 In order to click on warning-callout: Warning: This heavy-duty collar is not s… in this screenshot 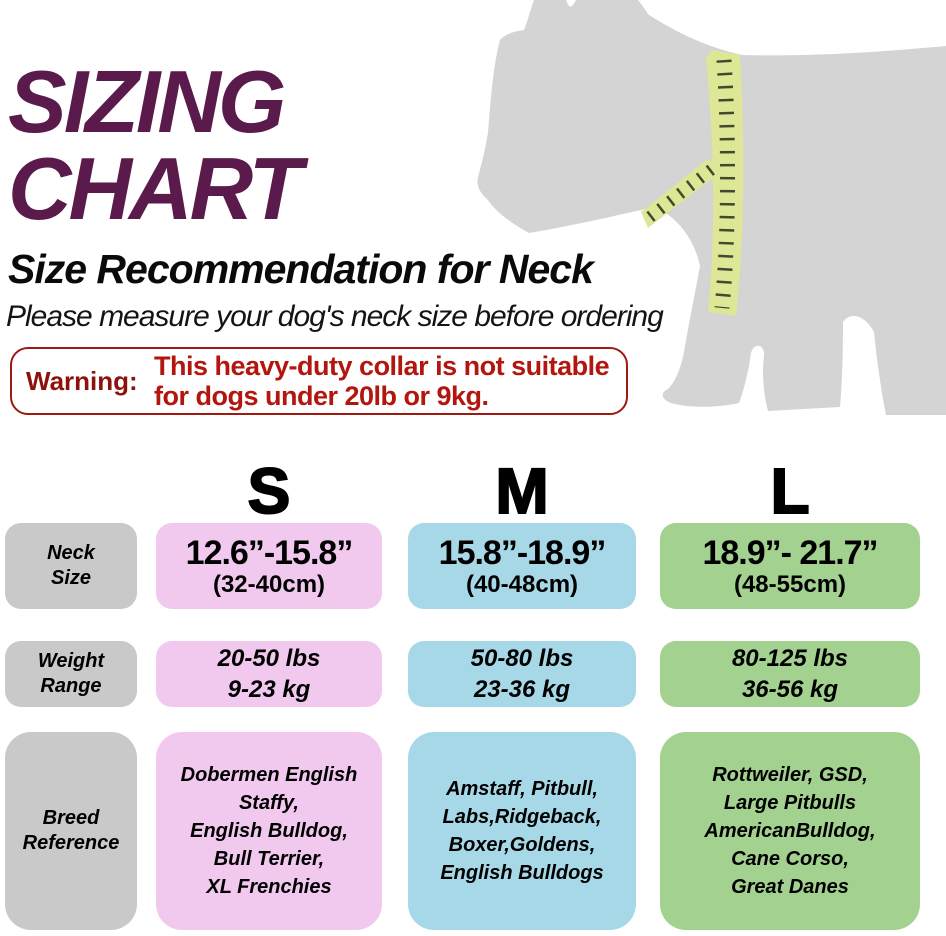, I will do `click(319, 381)`.